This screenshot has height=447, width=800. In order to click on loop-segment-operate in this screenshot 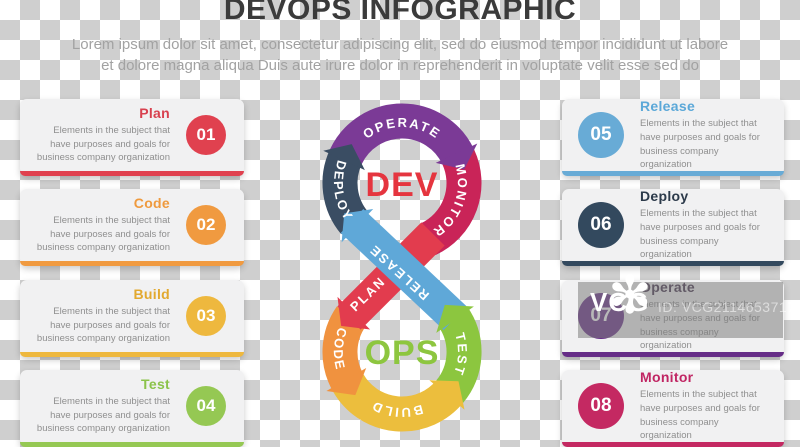, I will do `click(402, 134)`.